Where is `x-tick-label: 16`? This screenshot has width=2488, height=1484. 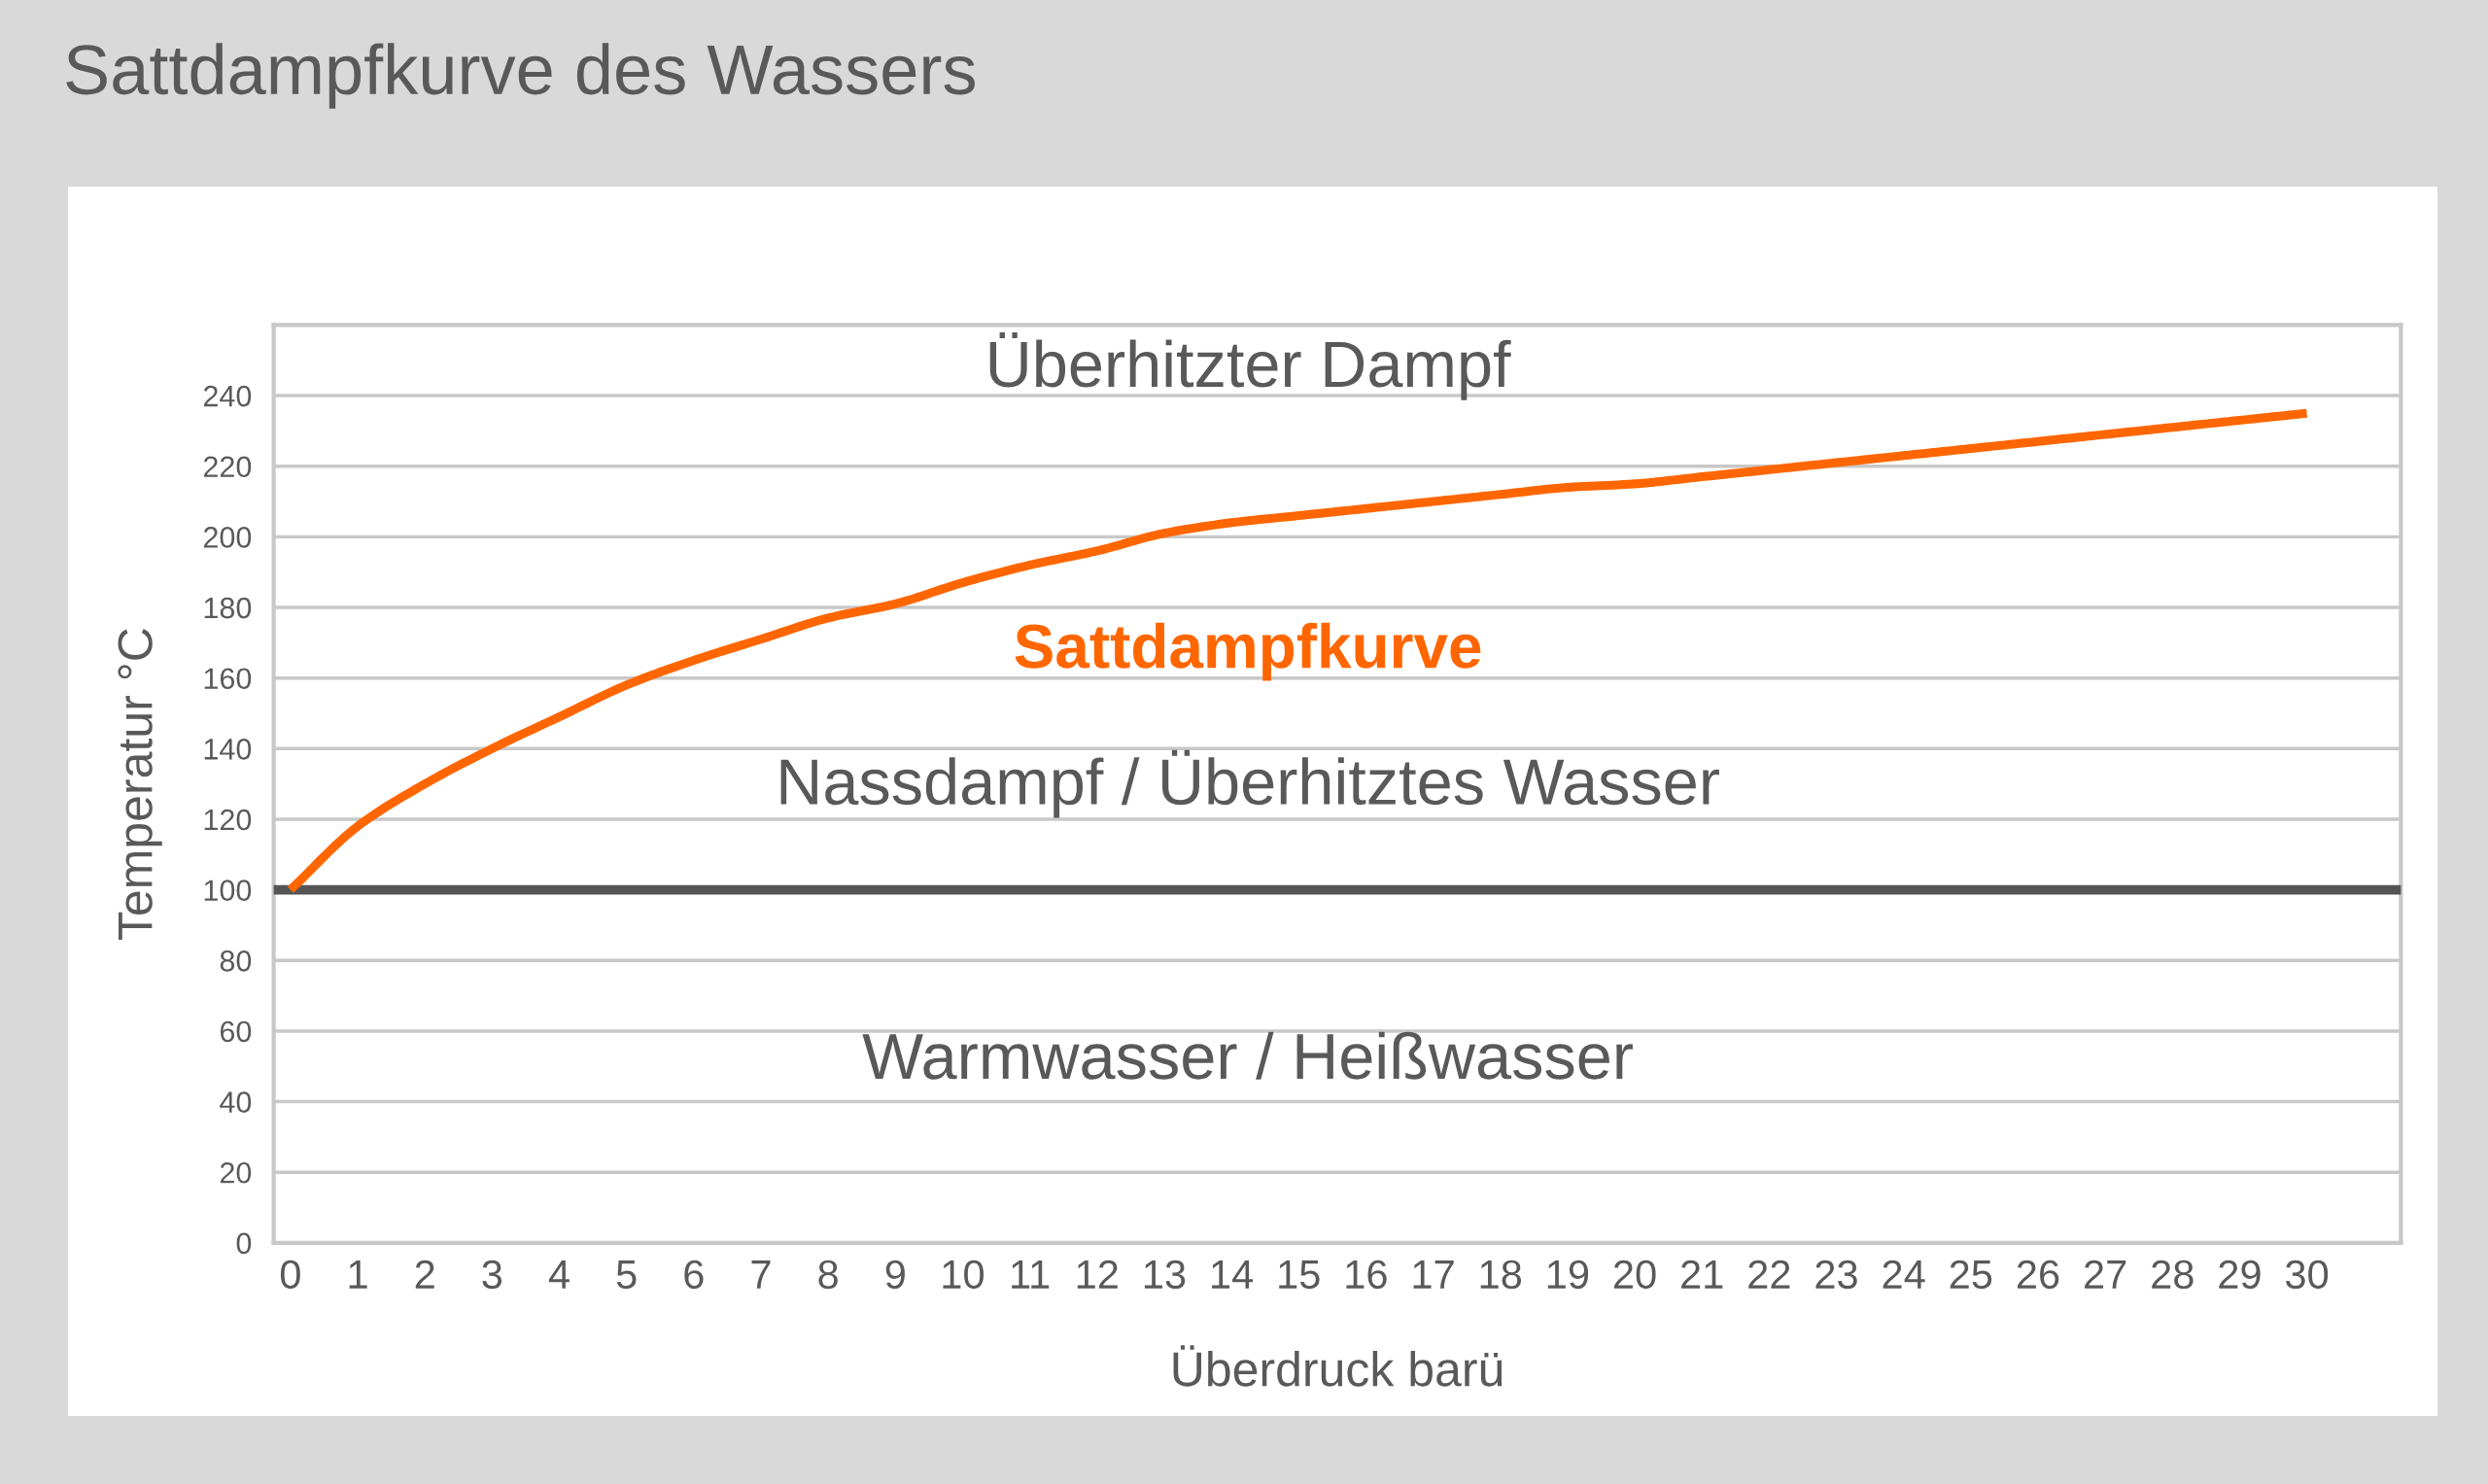 x-tick-label: 16 is located at coordinates (1366, 1275).